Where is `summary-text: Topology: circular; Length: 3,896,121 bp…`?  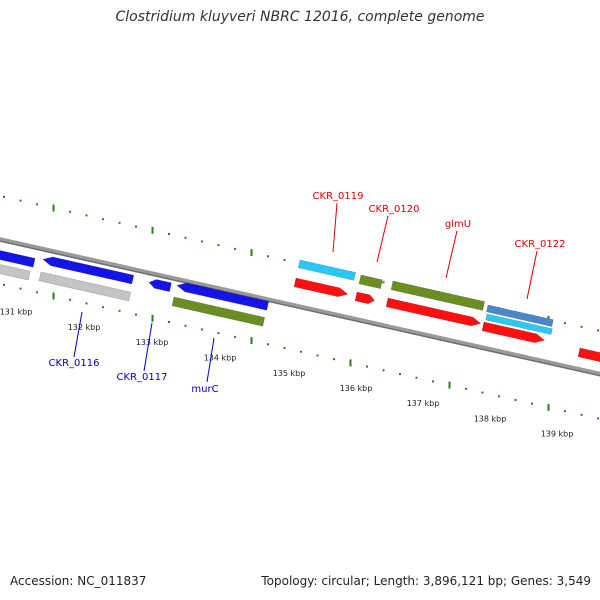 summary-text: Topology: circular; Length: 3,896,121 bp… is located at coordinates (426, 581).